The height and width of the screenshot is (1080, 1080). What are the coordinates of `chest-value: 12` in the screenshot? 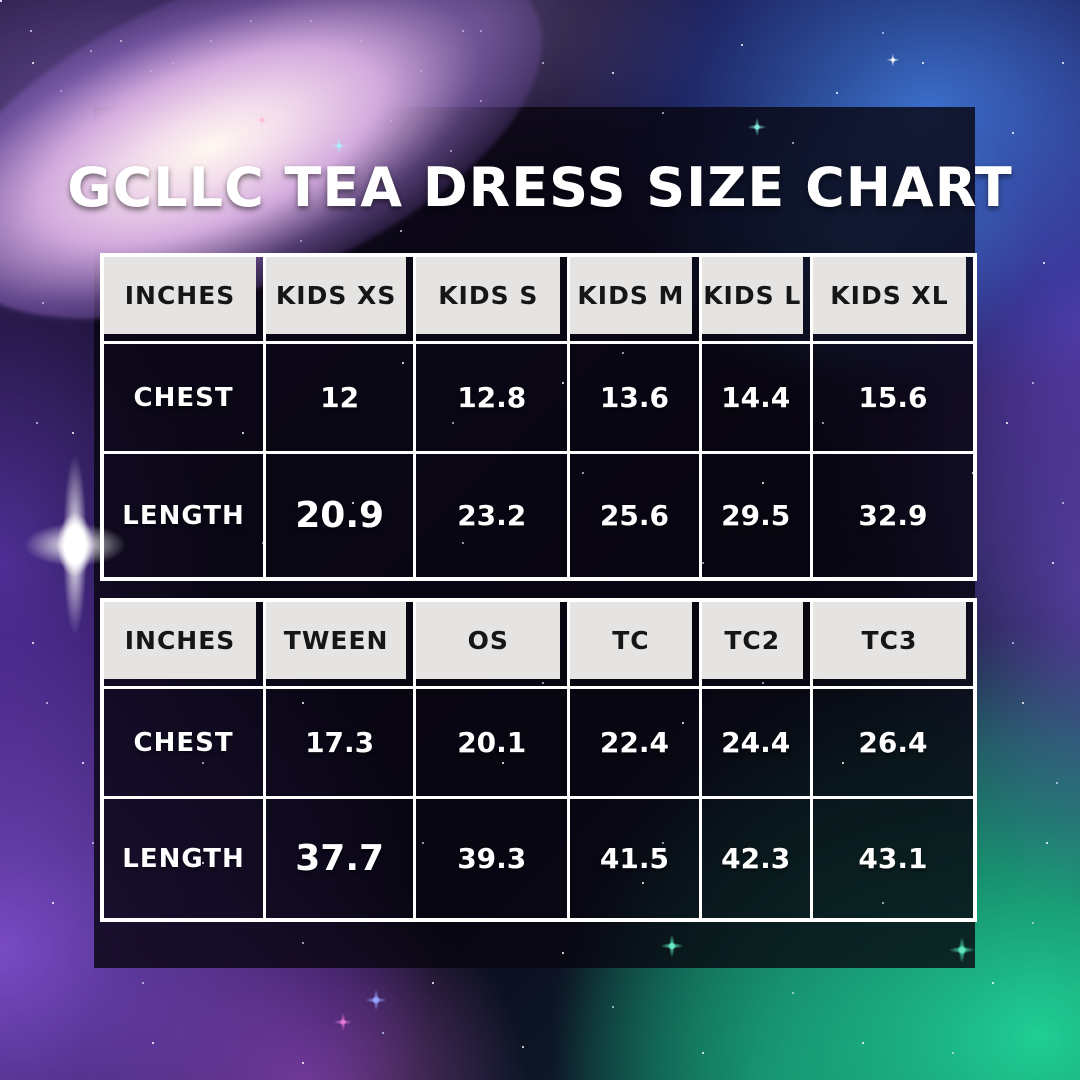 It's located at (341, 399).